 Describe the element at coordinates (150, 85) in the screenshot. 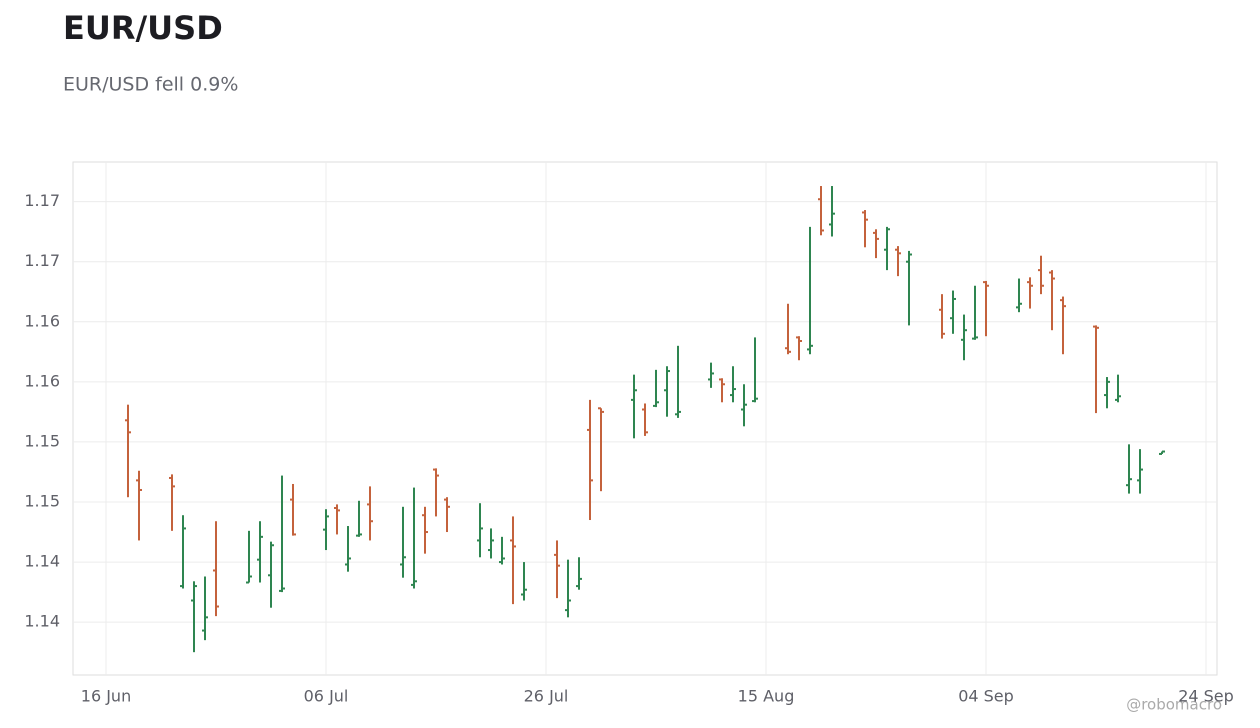

I see `chart-subtitle: EUR/USD fell 0.9%` at that location.